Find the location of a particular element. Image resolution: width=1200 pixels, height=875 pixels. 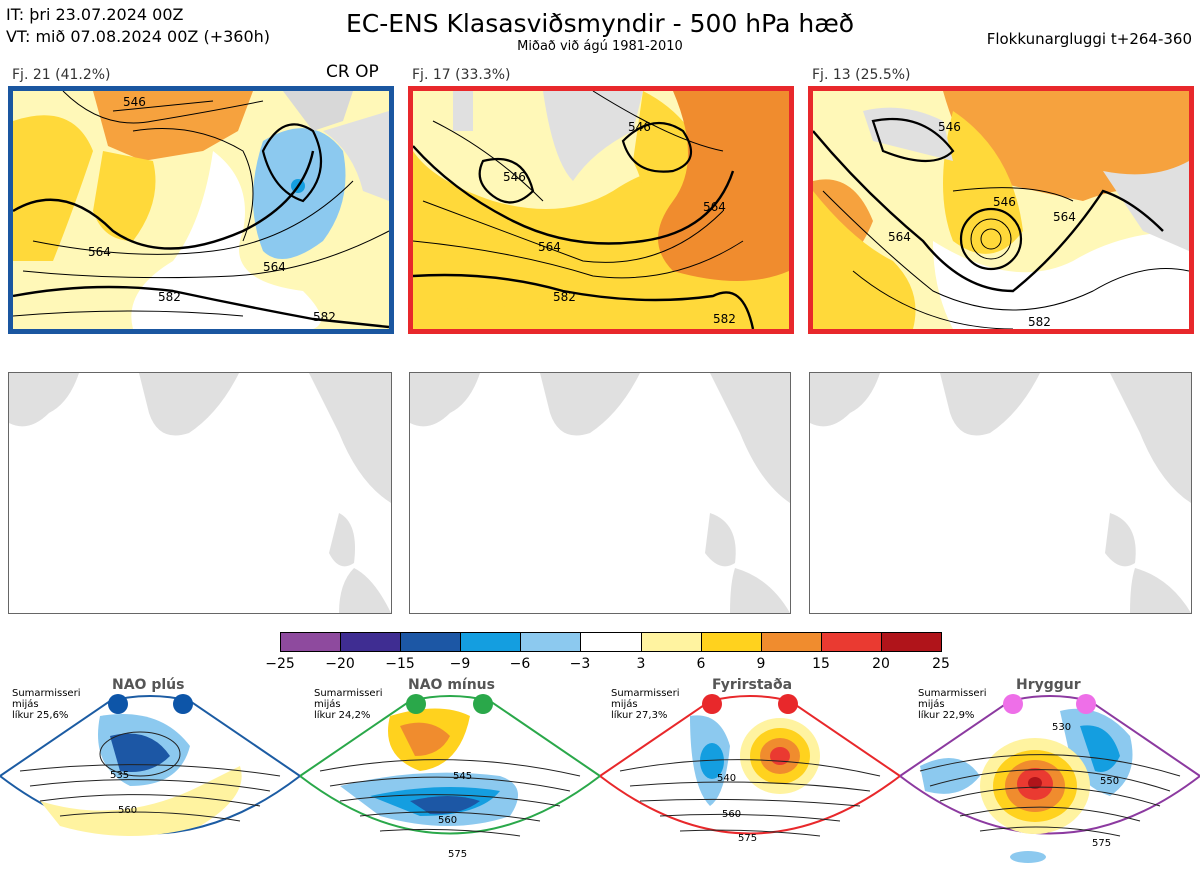

colorbar-tick-label: −9 is located at coordinates (460, 664).